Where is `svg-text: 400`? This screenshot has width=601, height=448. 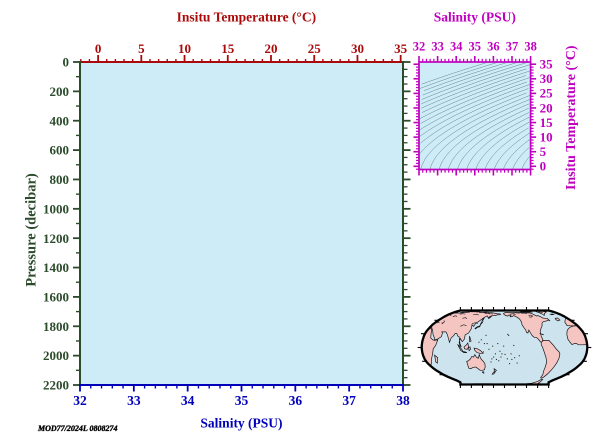
svg-text: 400 is located at coordinates (60, 120).